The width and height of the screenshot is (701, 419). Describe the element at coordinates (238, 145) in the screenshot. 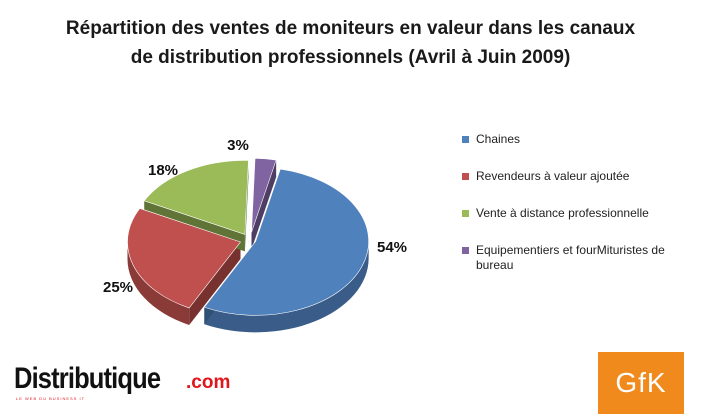

I see `pie-data-label: 3%` at that location.